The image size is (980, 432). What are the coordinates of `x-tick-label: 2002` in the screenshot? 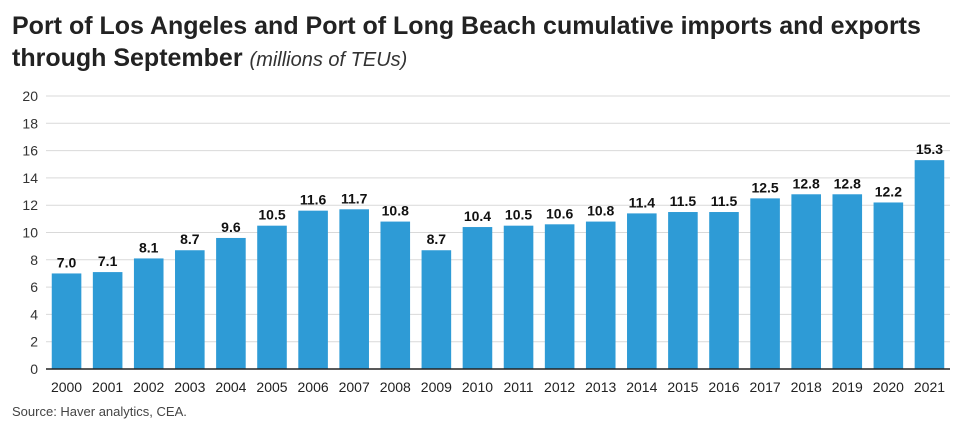 It's located at (148, 387).